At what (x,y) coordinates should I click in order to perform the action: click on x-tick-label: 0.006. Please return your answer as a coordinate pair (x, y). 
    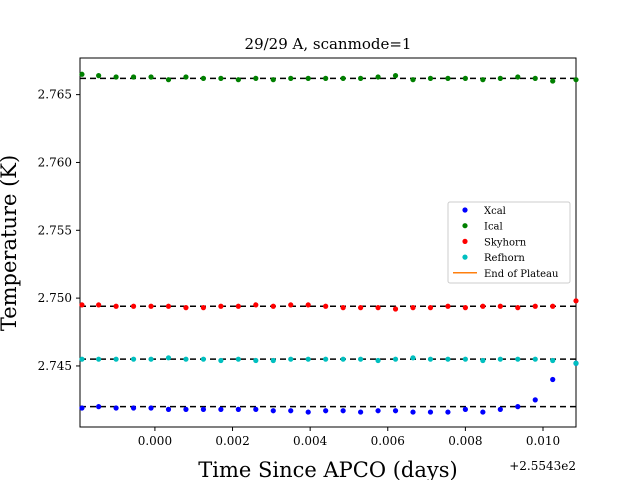
    Looking at the image, I should click on (388, 441).